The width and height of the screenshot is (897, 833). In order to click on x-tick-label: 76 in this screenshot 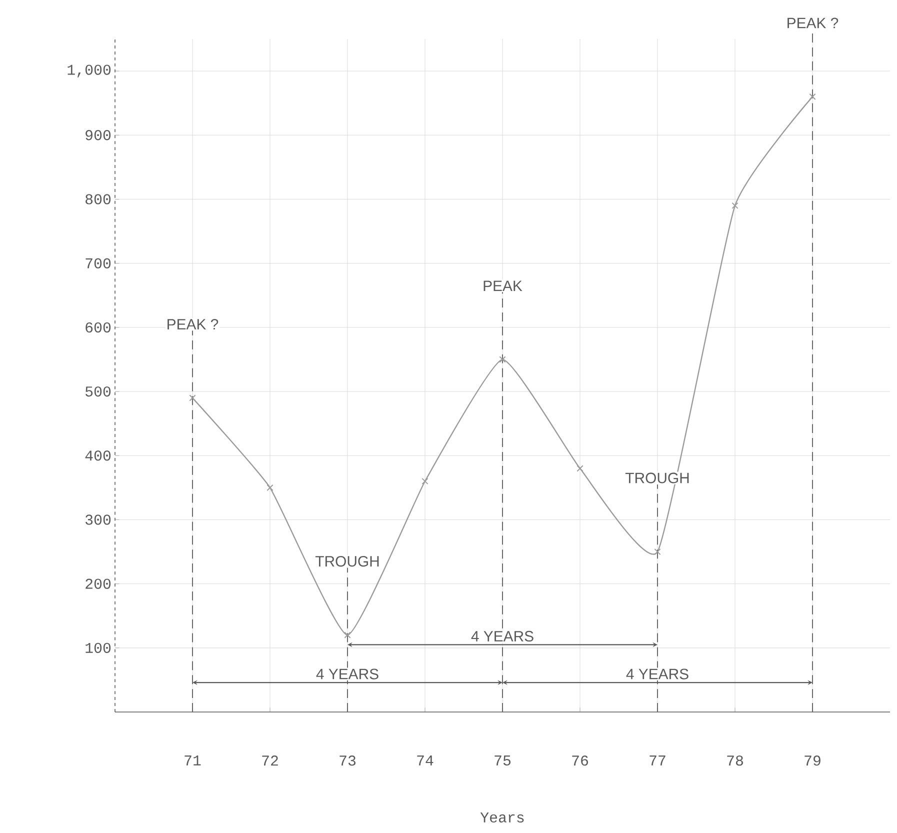, I will do `click(580, 761)`.